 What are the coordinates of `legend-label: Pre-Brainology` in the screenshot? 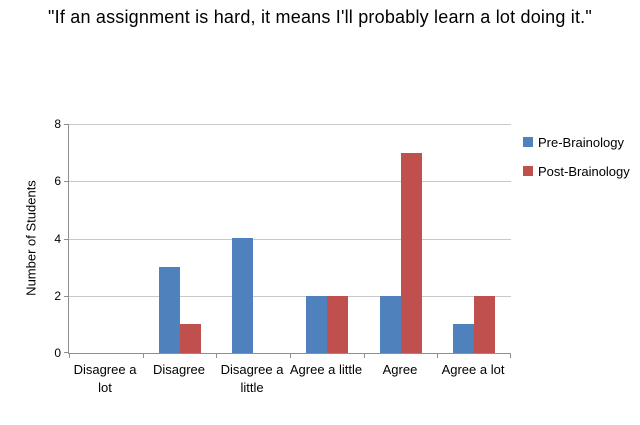 It's located at (581, 142).